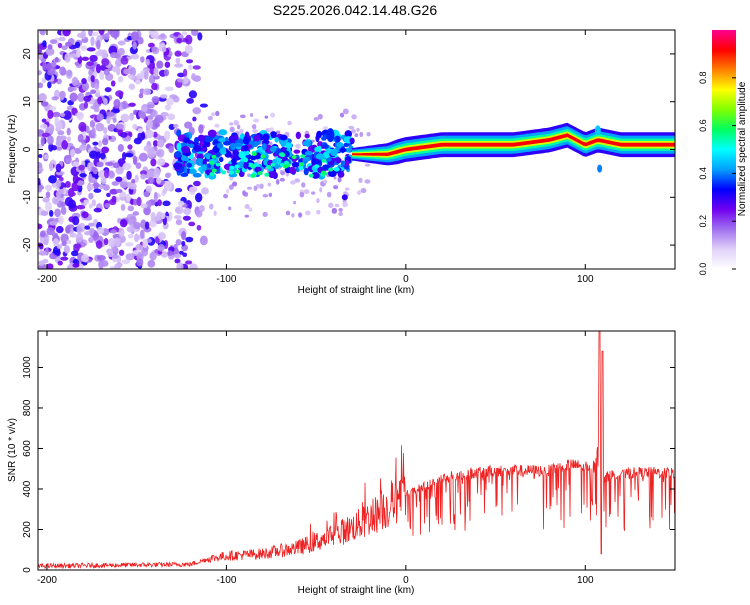  I want to click on spectrogram-ytick-label: -20, so click(27, 244).